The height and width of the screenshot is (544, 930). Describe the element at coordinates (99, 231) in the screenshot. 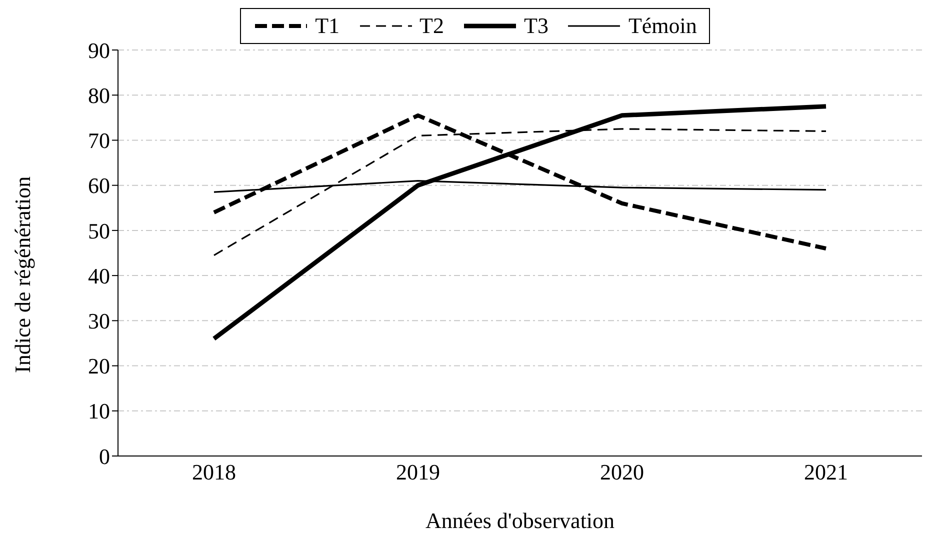

I see `y-tick-label: 50` at that location.